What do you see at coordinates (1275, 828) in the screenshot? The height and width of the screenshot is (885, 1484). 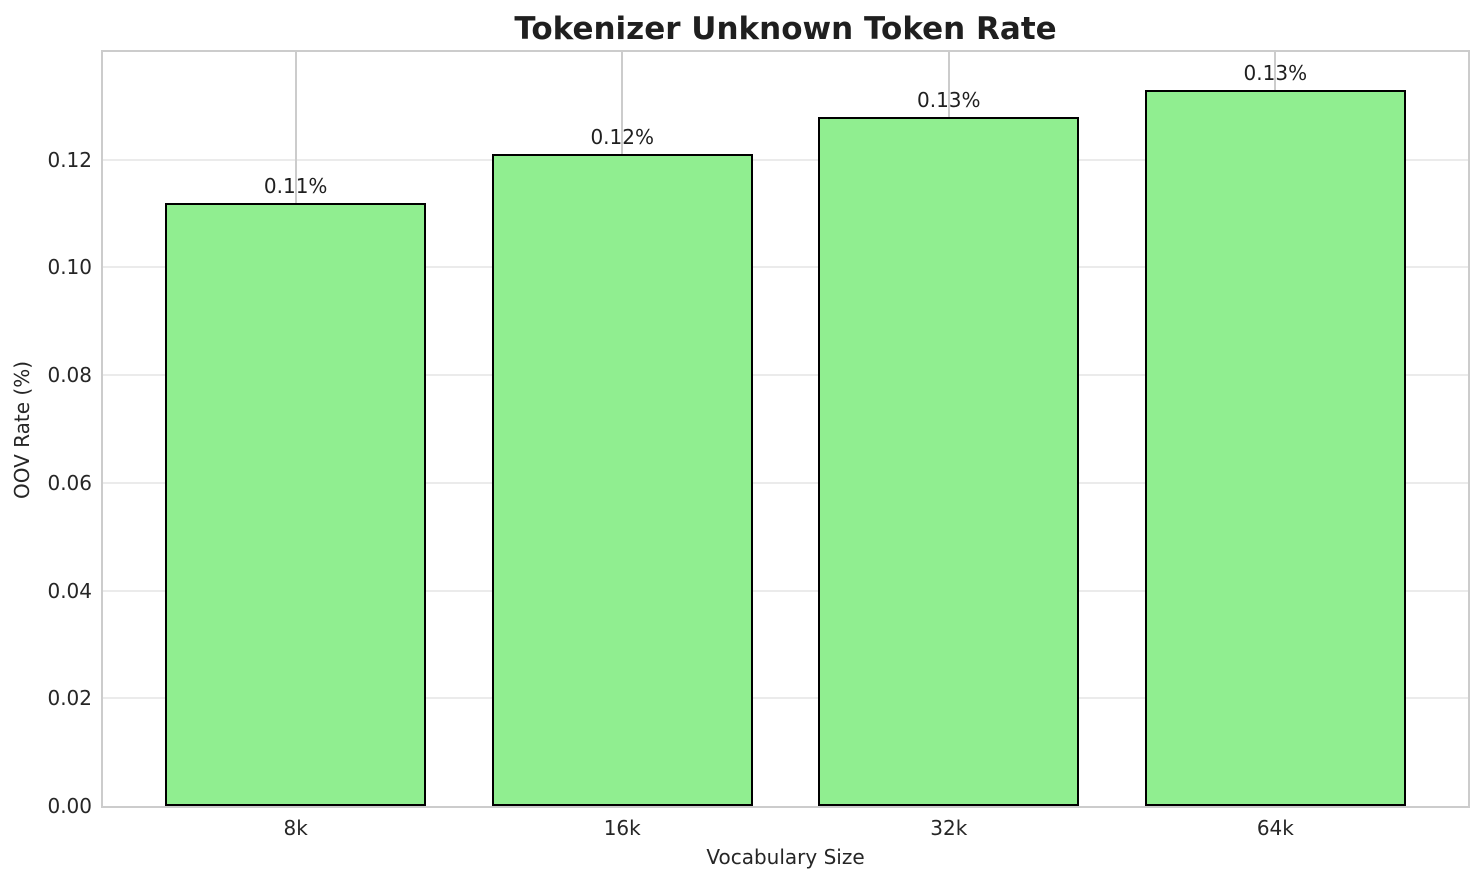 I see `x-tick-label: 64k` at bounding box center [1275, 828].